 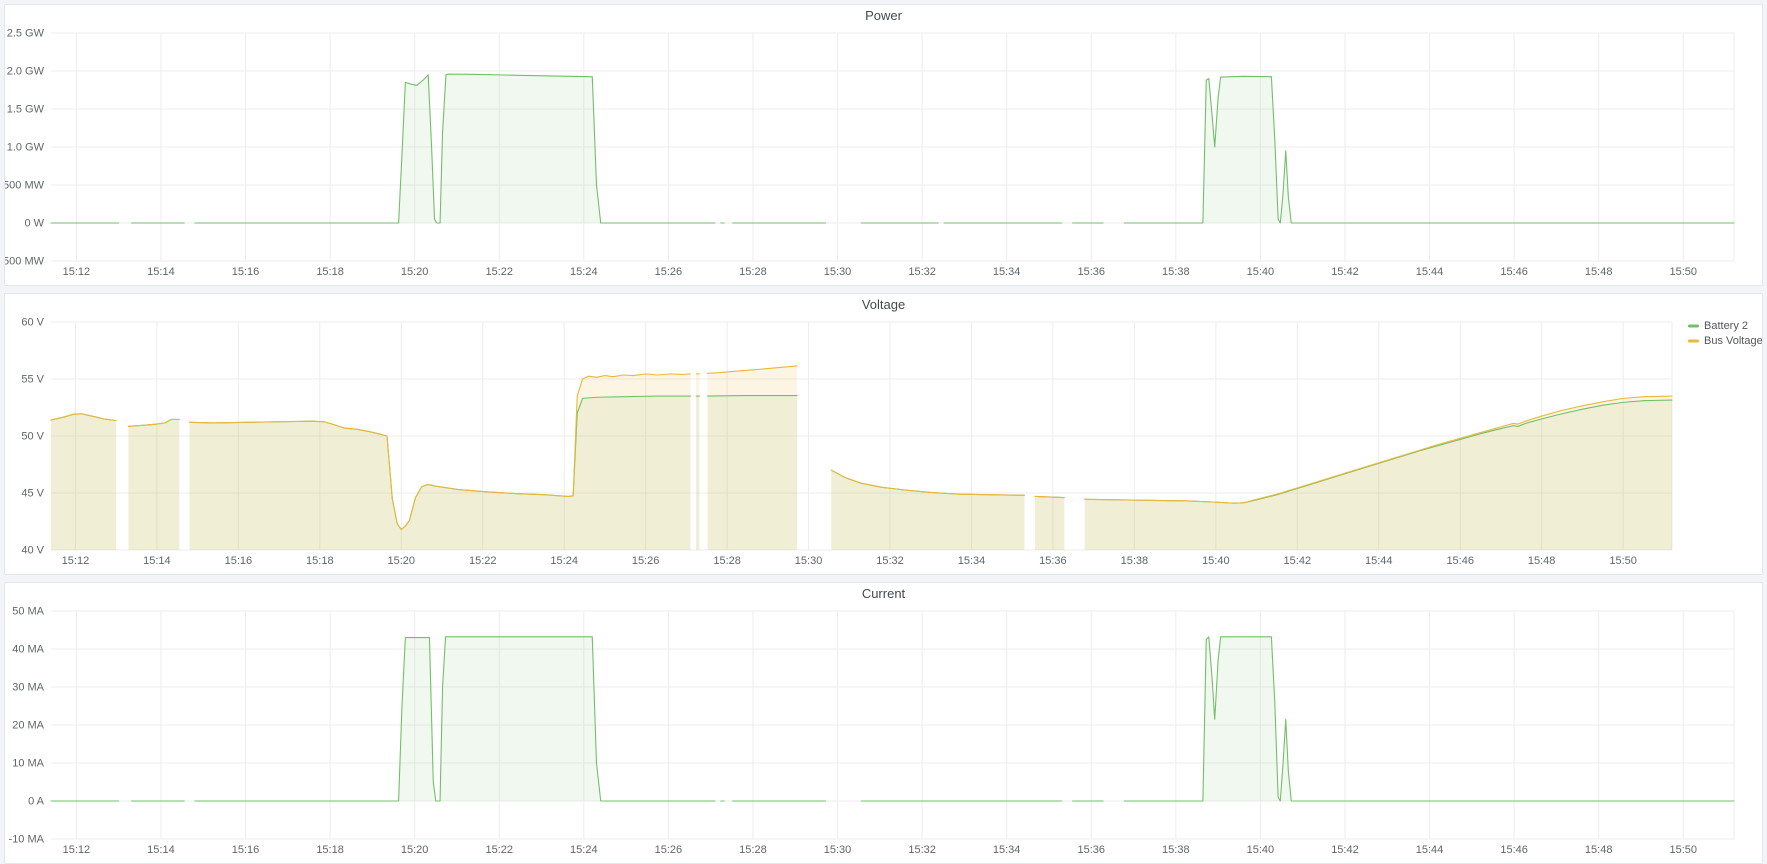 I want to click on svg-text: 2.0 GW, so click(x=26, y=72).